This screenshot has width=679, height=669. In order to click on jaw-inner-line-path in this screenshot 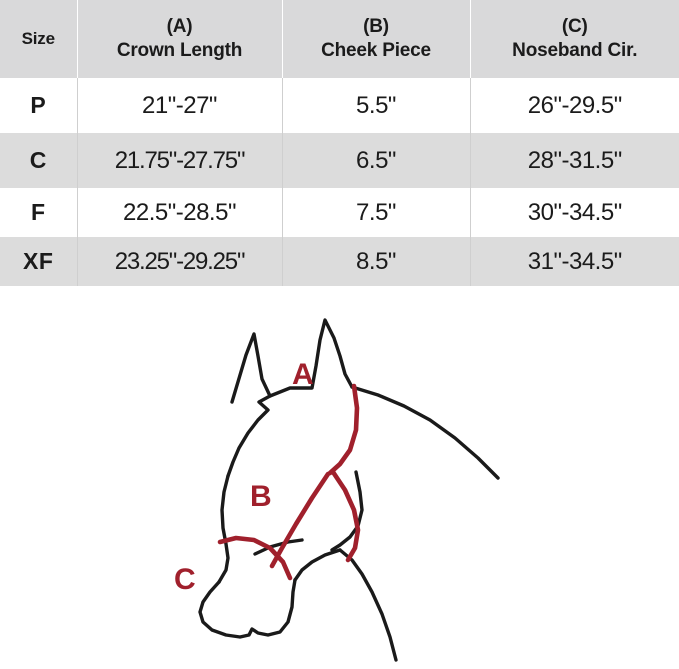, I will do `click(278, 547)`.